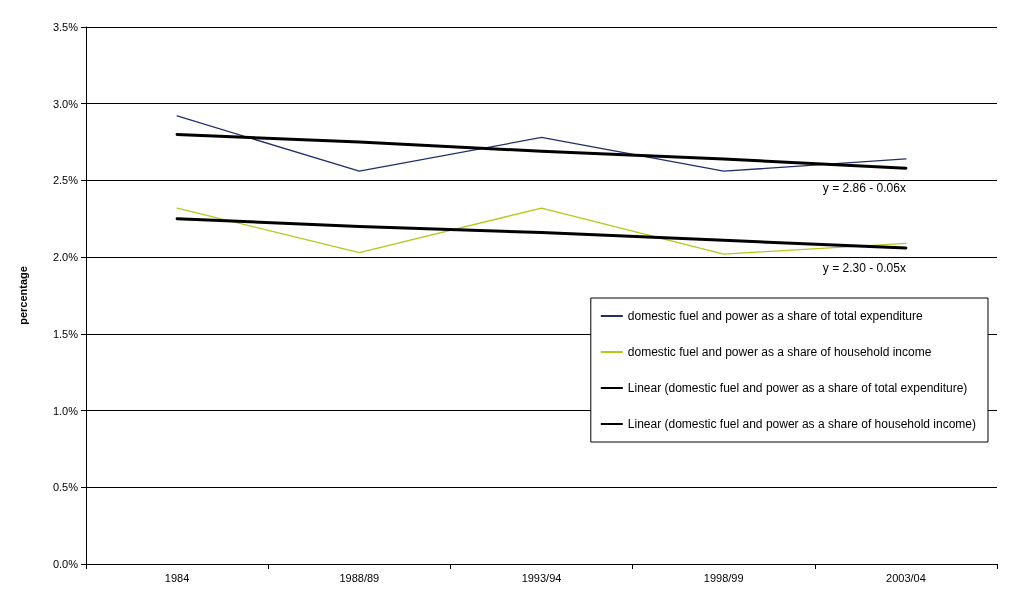 This screenshot has width=1018, height=601. I want to click on y-tick-label: 1.5%, so click(65, 333).